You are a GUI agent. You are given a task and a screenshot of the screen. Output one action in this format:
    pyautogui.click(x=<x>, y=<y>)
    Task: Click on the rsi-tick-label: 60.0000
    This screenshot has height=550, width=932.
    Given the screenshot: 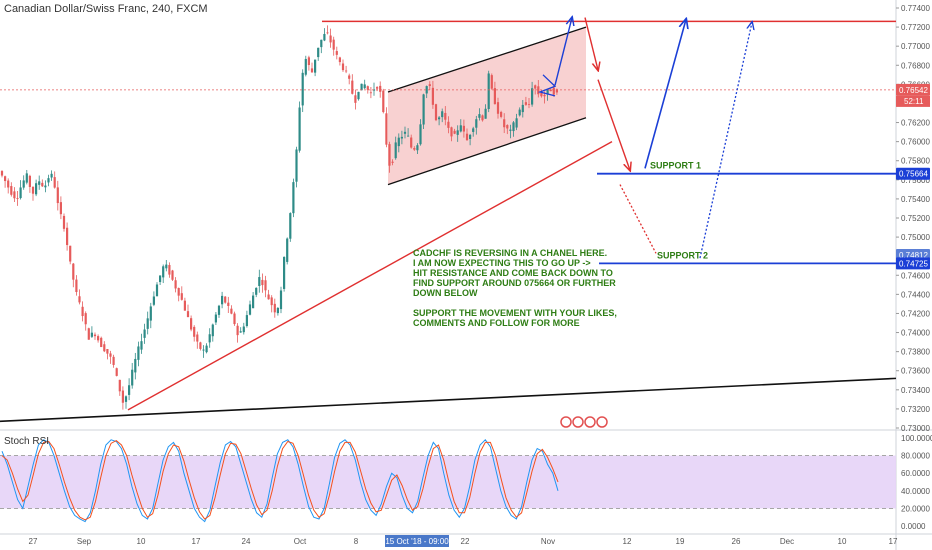 What is the action you would take?
    pyautogui.click(x=915, y=473)
    